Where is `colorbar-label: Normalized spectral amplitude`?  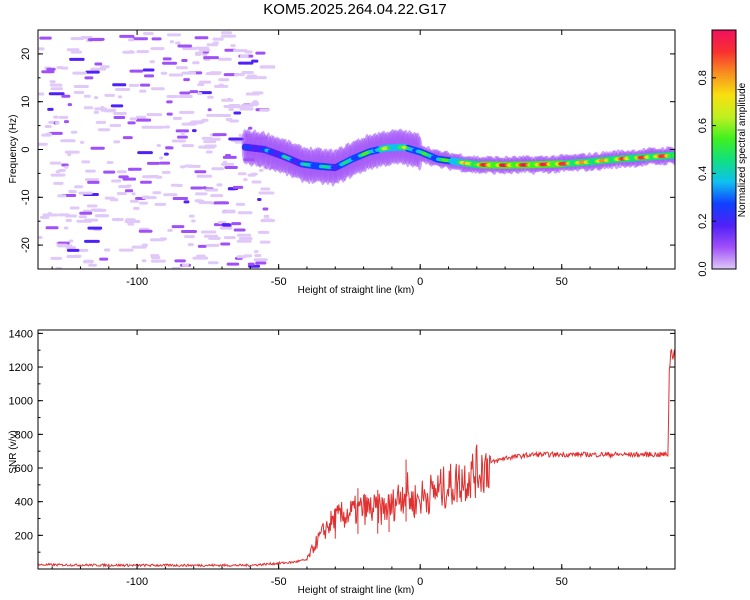 colorbar-label: Normalized spectral amplitude is located at coordinates (742, 149).